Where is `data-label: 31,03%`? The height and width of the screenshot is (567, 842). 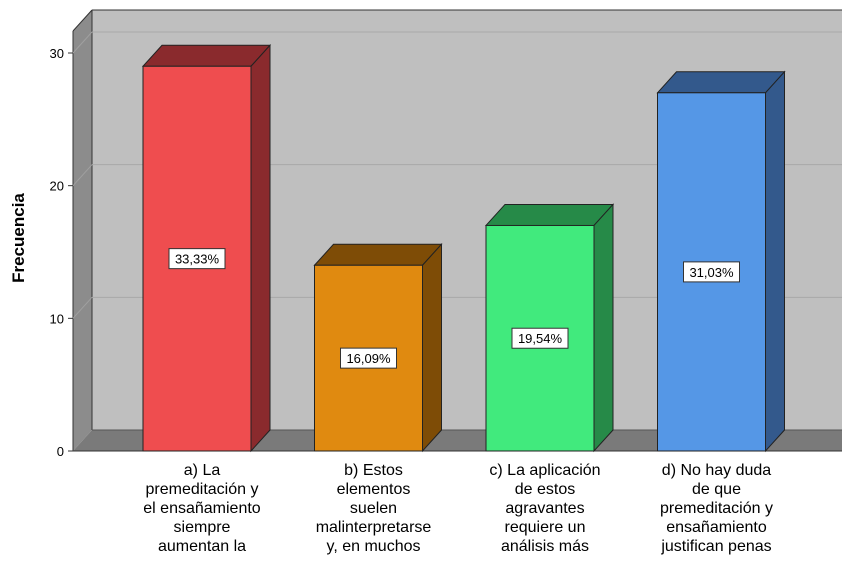
data-label: 31,03% is located at coordinates (711, 272).